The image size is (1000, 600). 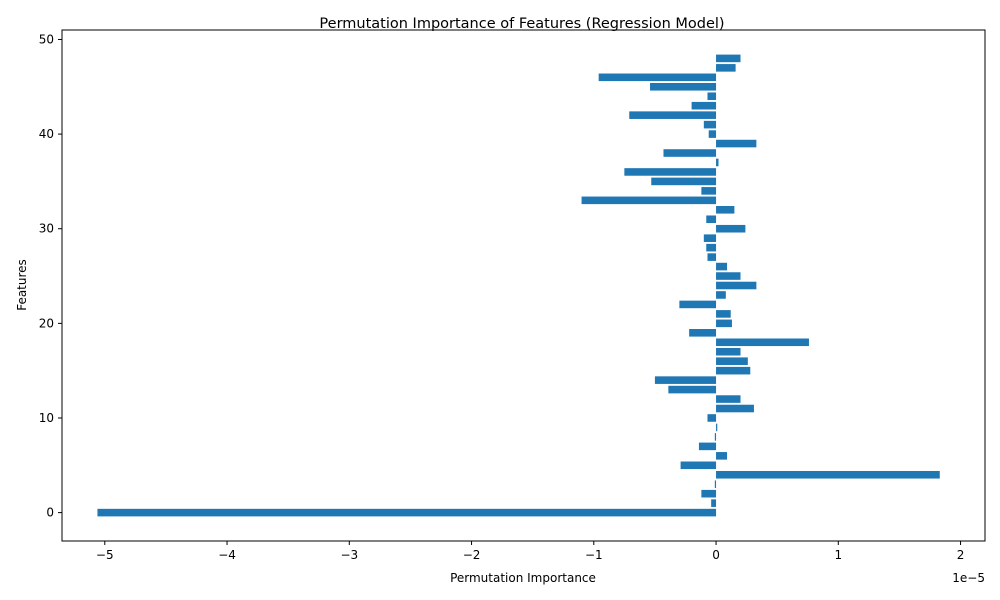 What do you see at coordinates (46, 229) in the screenshot?
I see `y-tick-label: 30` at bounding box center [46, 229].